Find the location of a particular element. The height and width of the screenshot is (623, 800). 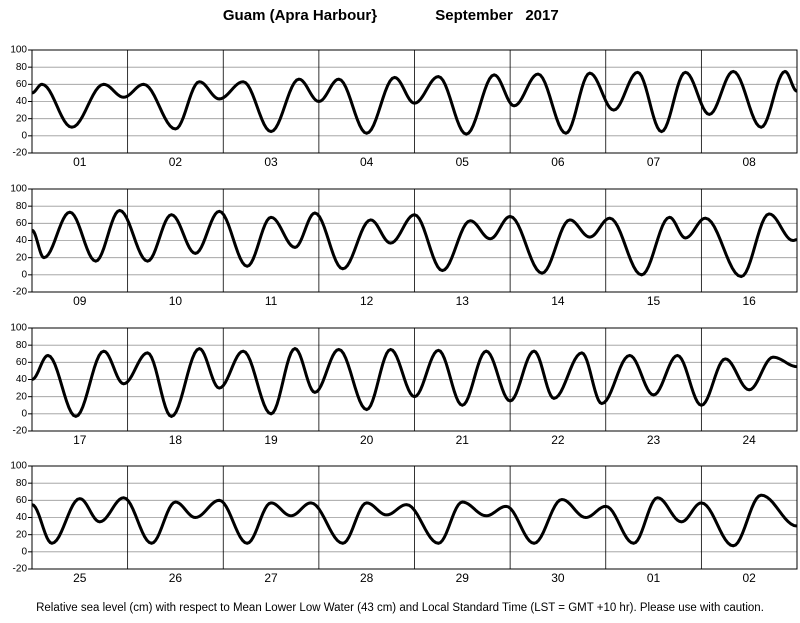

x-tick-label: 20 is located at coordinates (367, 440).